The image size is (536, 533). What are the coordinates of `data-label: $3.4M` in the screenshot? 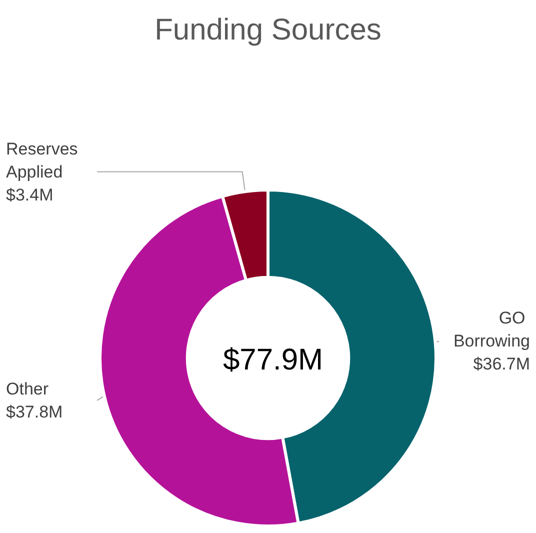 It's located at (30, 194).